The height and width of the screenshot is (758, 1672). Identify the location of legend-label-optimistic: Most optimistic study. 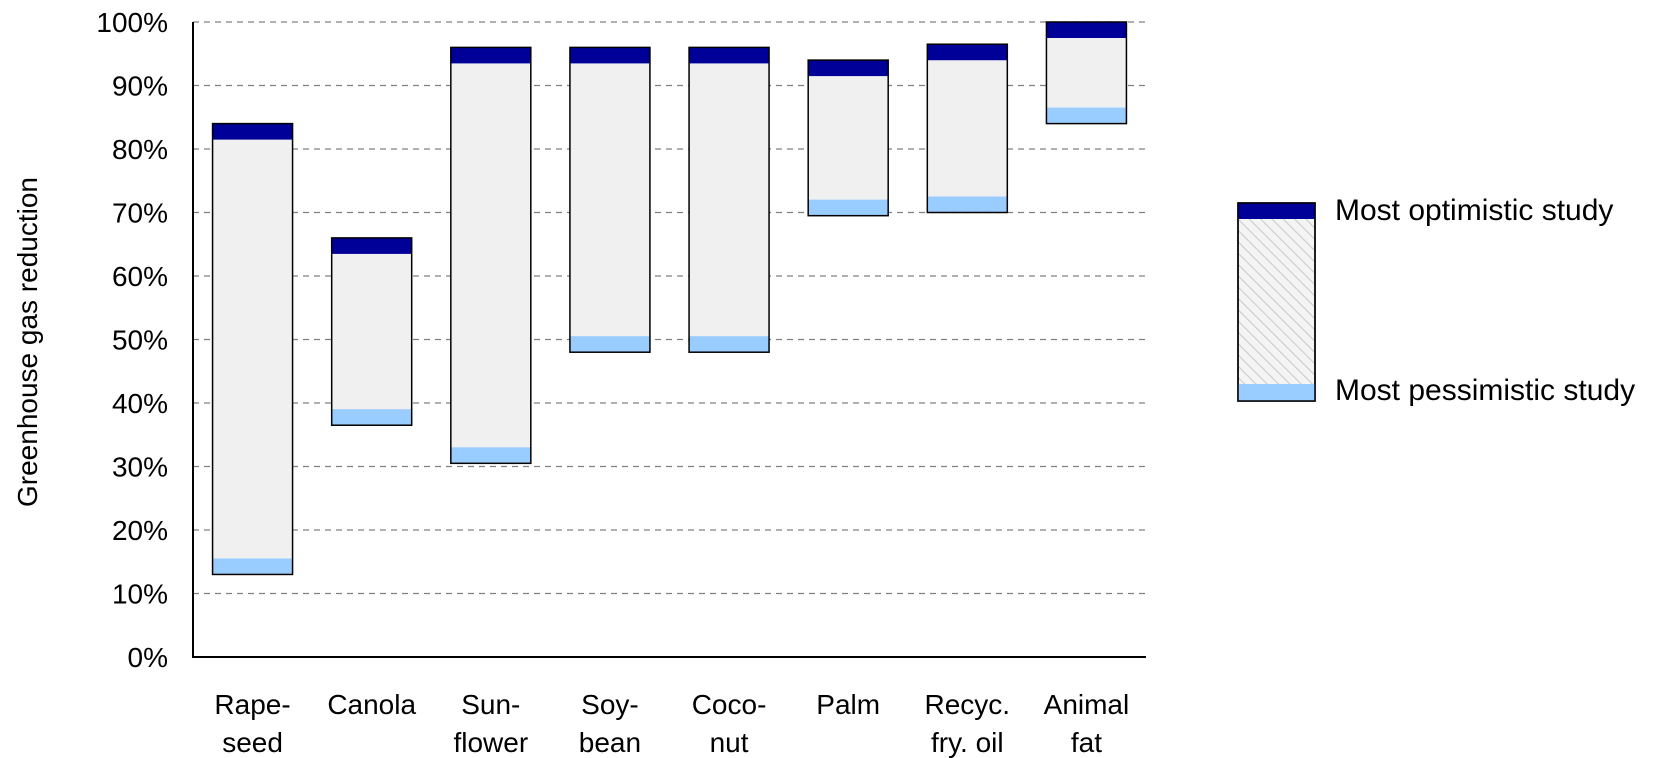
(1474, 210).